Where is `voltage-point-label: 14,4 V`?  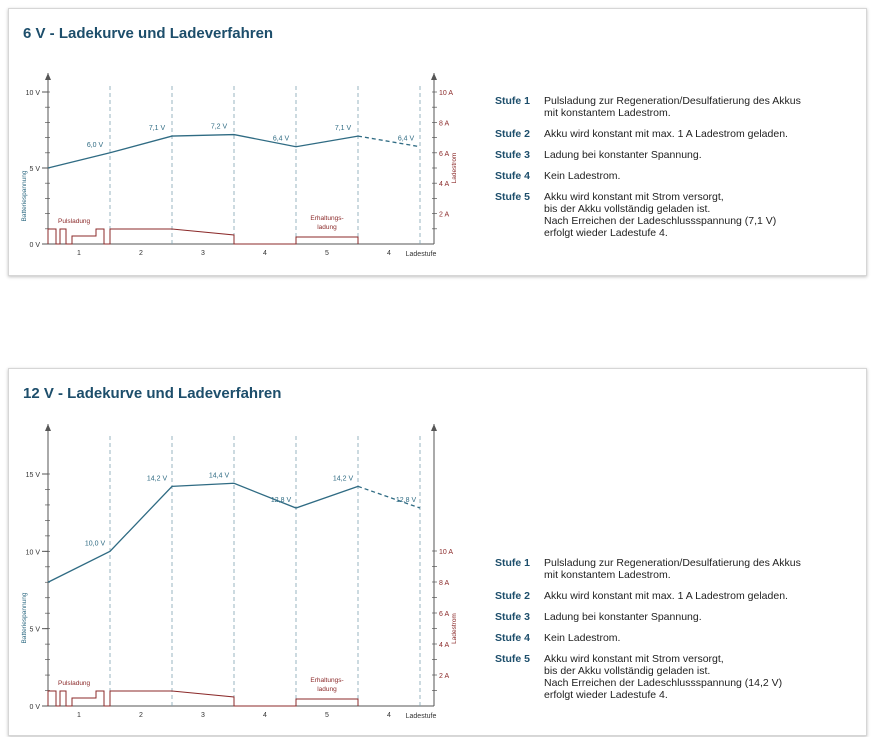
voltage-point-label: 14,4 V is located at coordinates (219, 475).